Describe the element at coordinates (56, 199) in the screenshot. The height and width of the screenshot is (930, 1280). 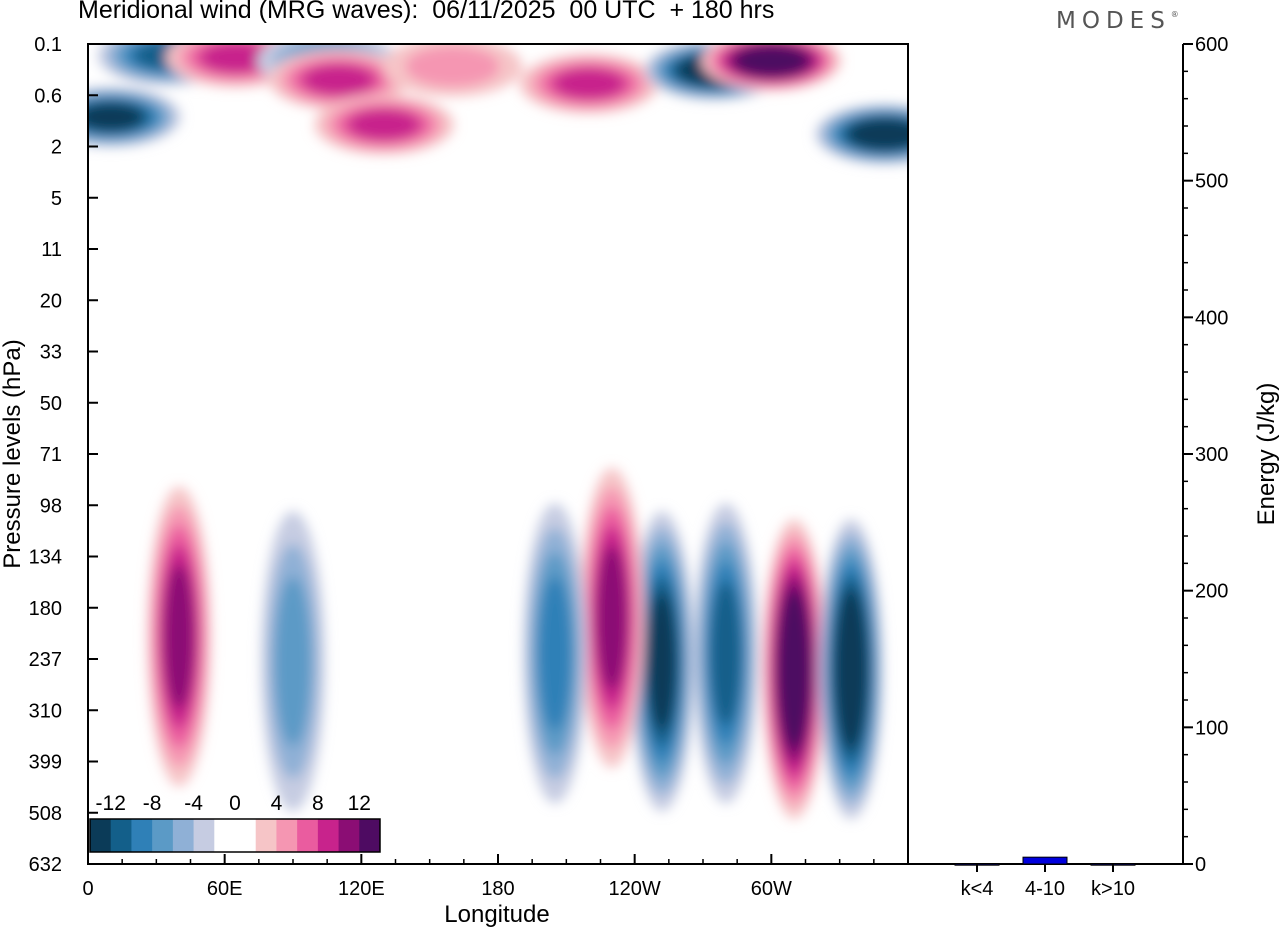
I see `y-tick-label: 5` at that location.